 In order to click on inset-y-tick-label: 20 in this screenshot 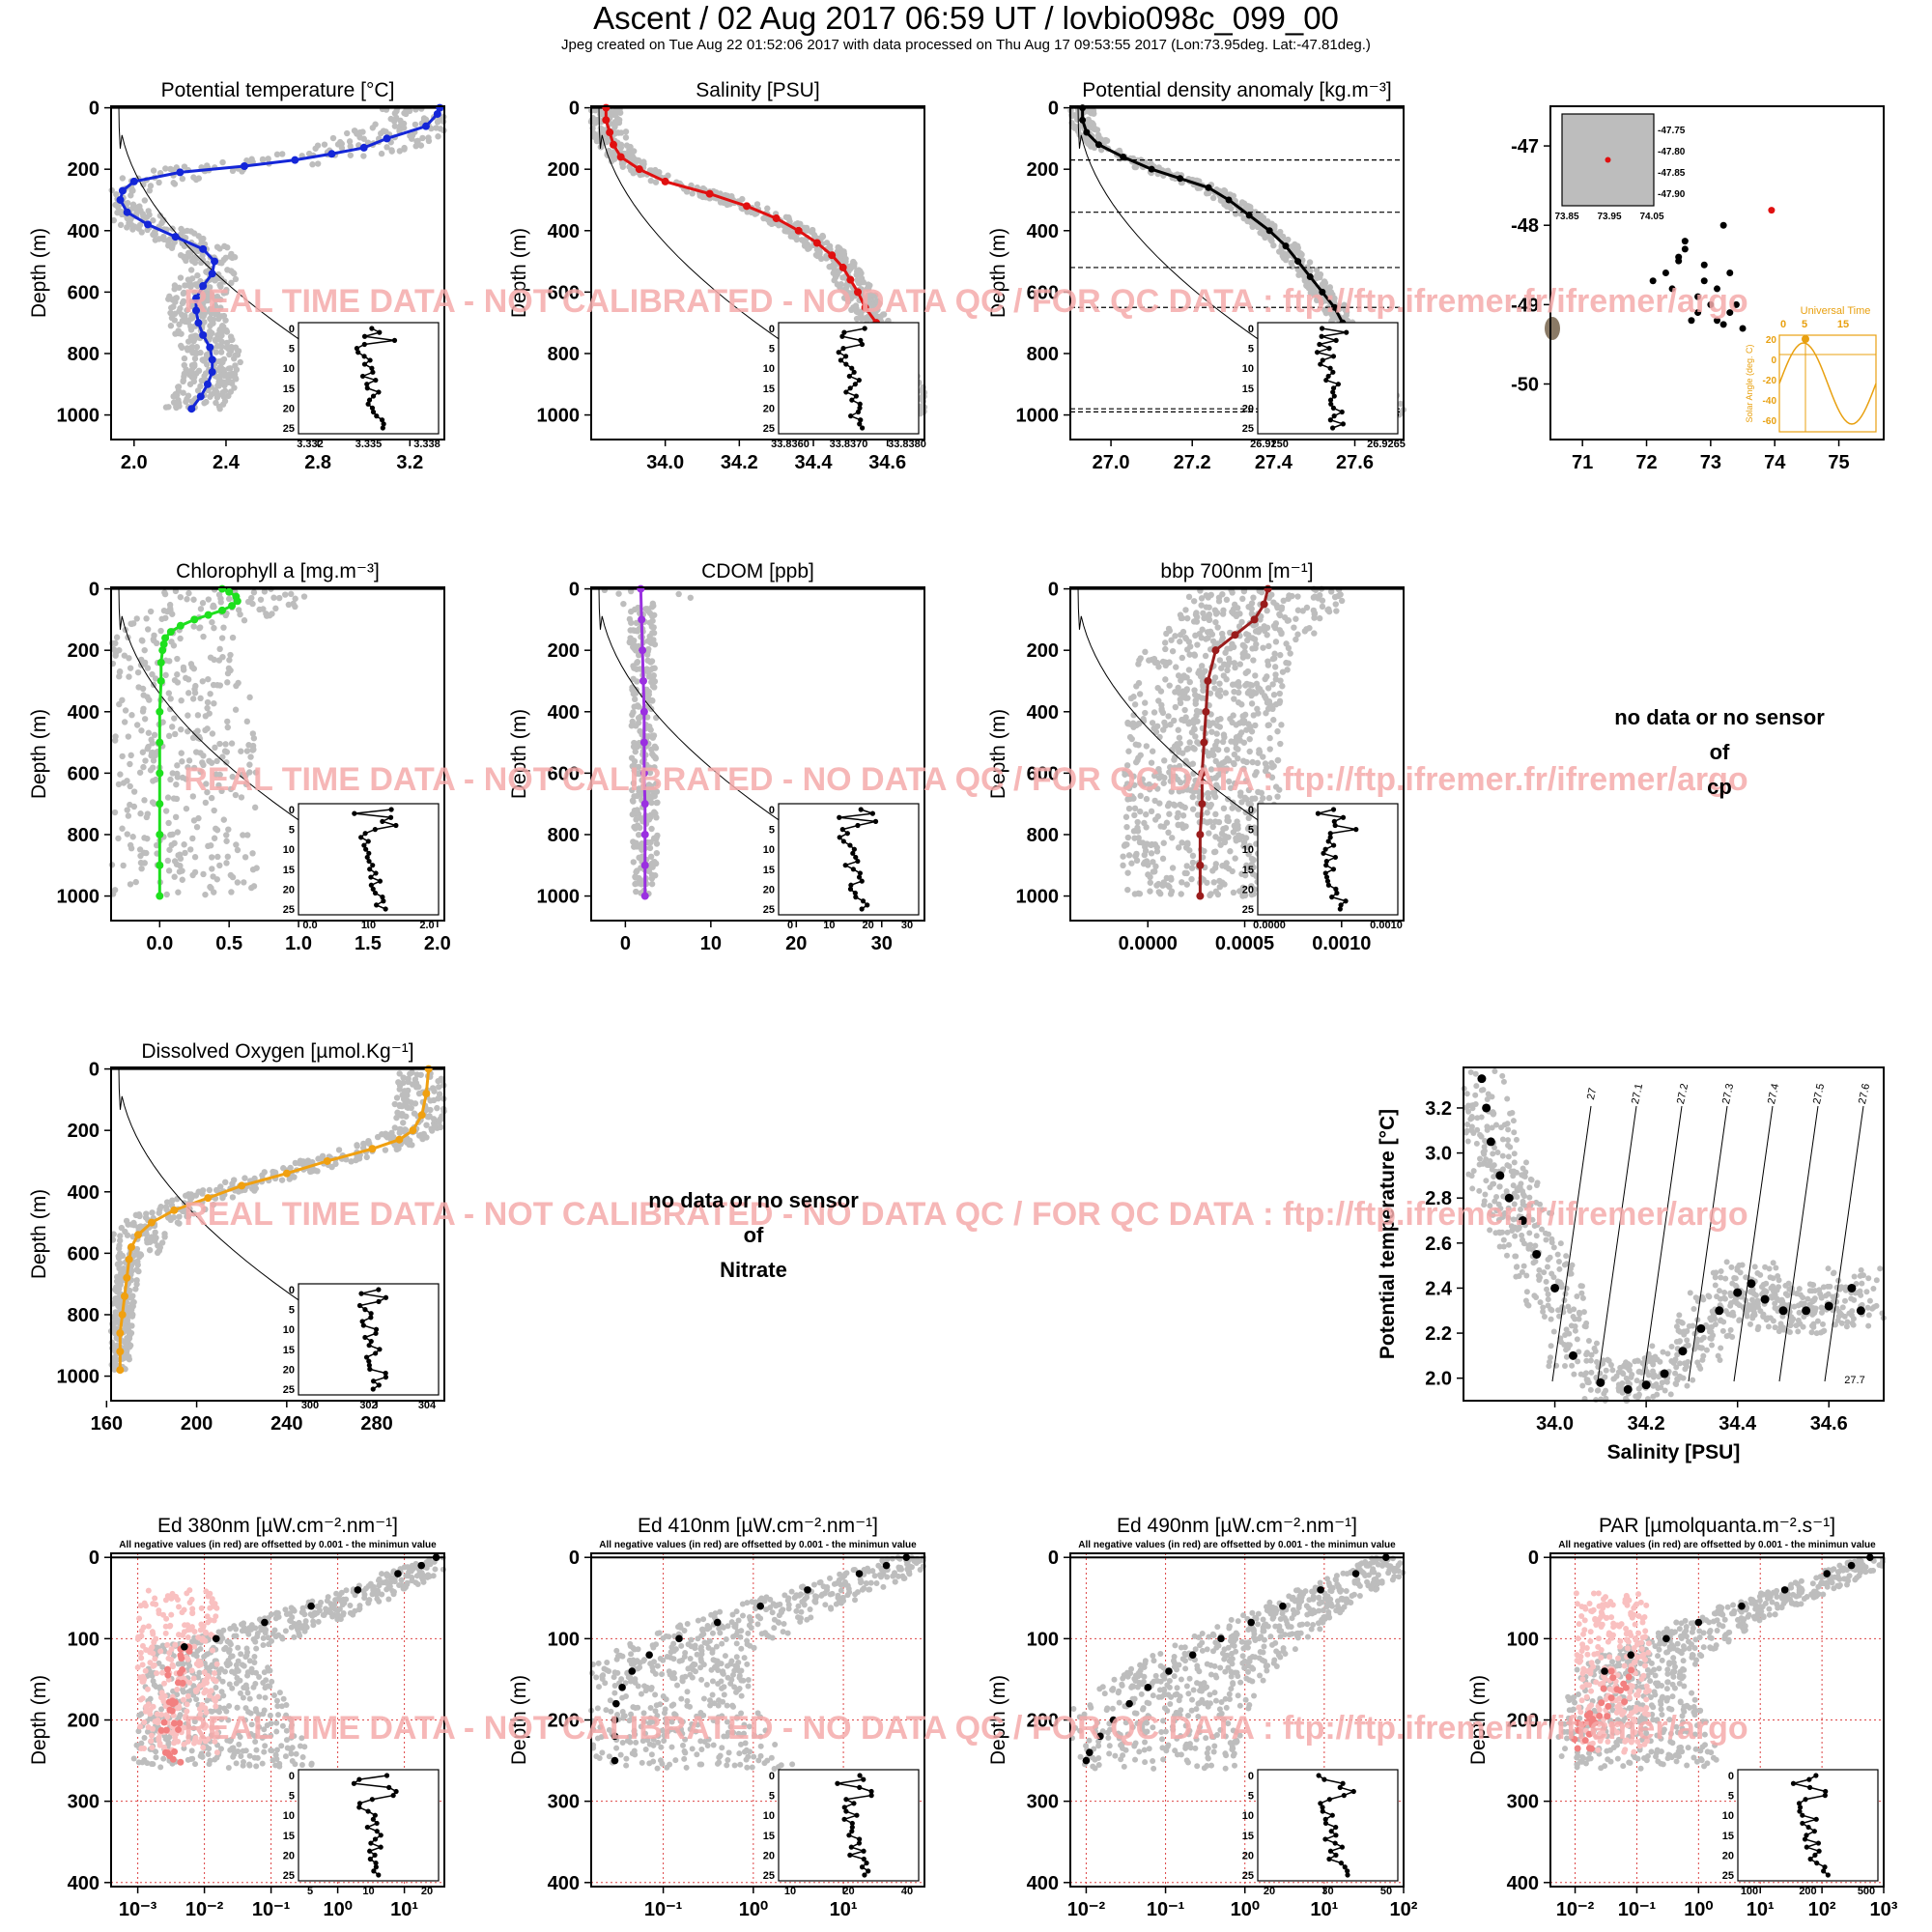, I will do `click(289, 889)`.